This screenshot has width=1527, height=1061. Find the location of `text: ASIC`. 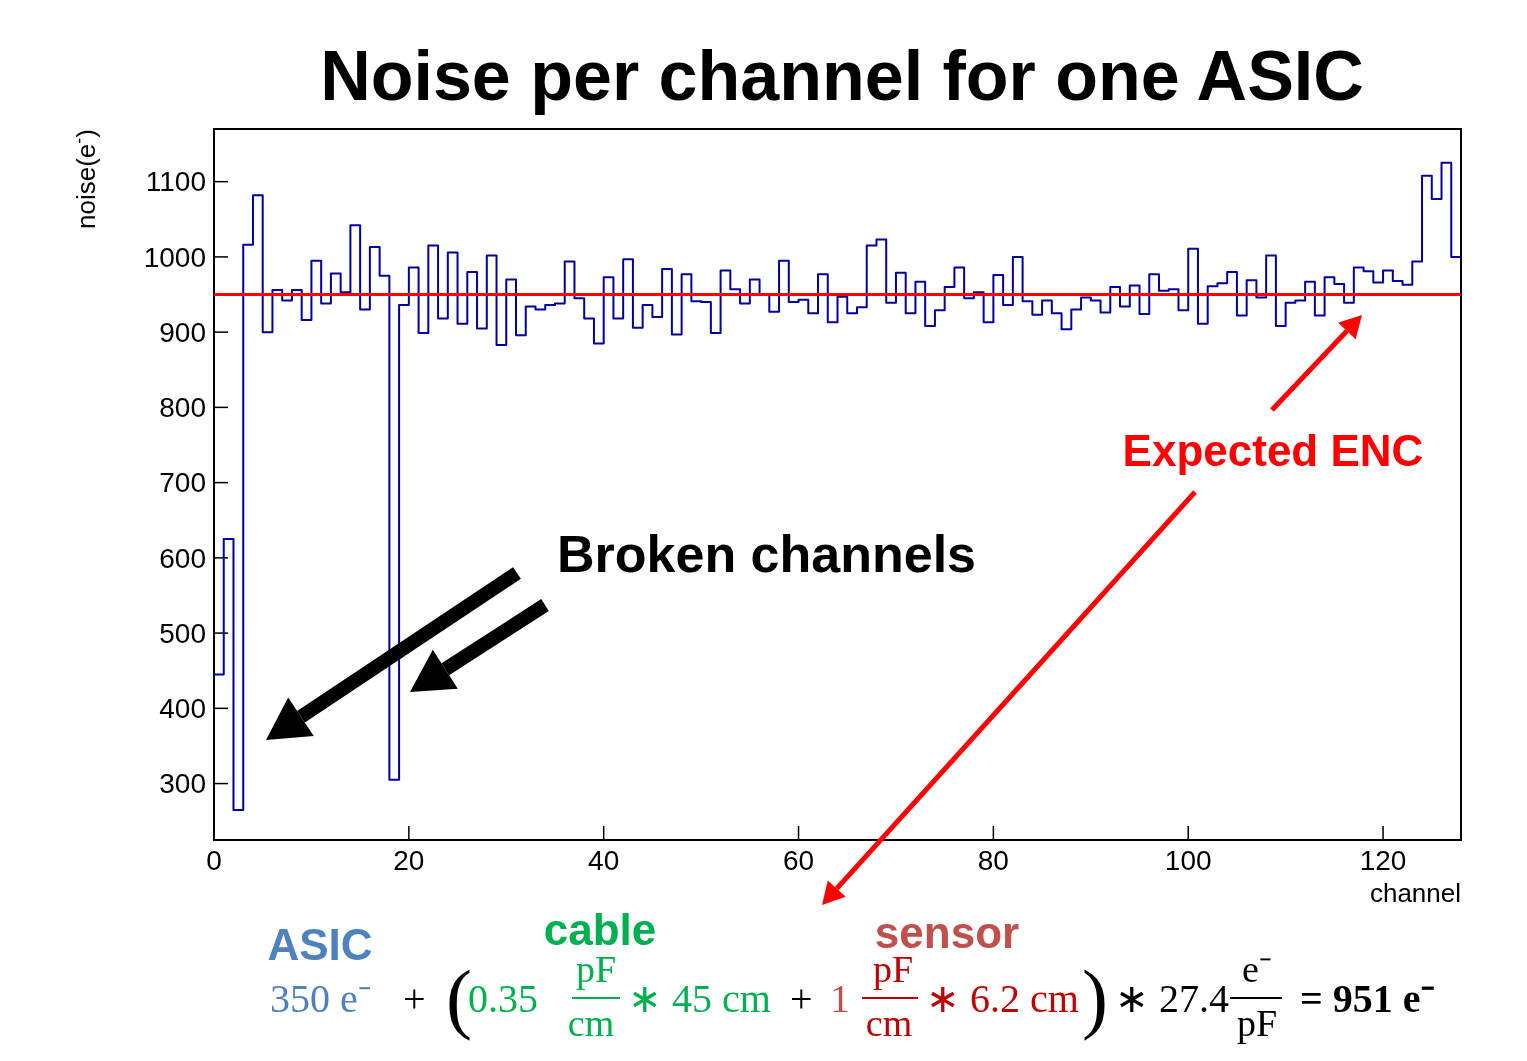

text: ASIC is located at coordinates (320, 944).